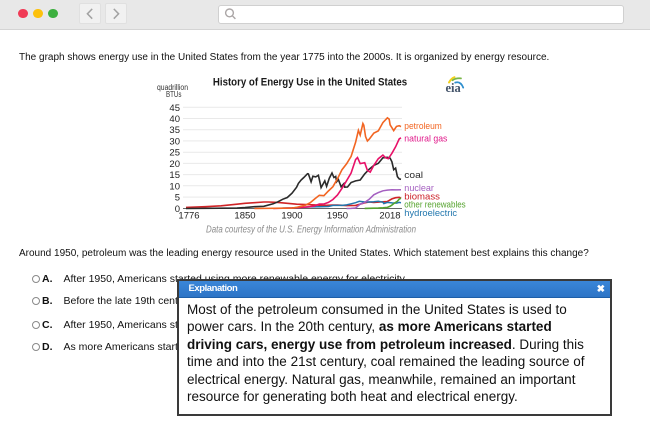 The image size is (650, 433). Describe the element at coordinates (188, 216) in the screenshot. I see `svg-text: 1776` at that location.